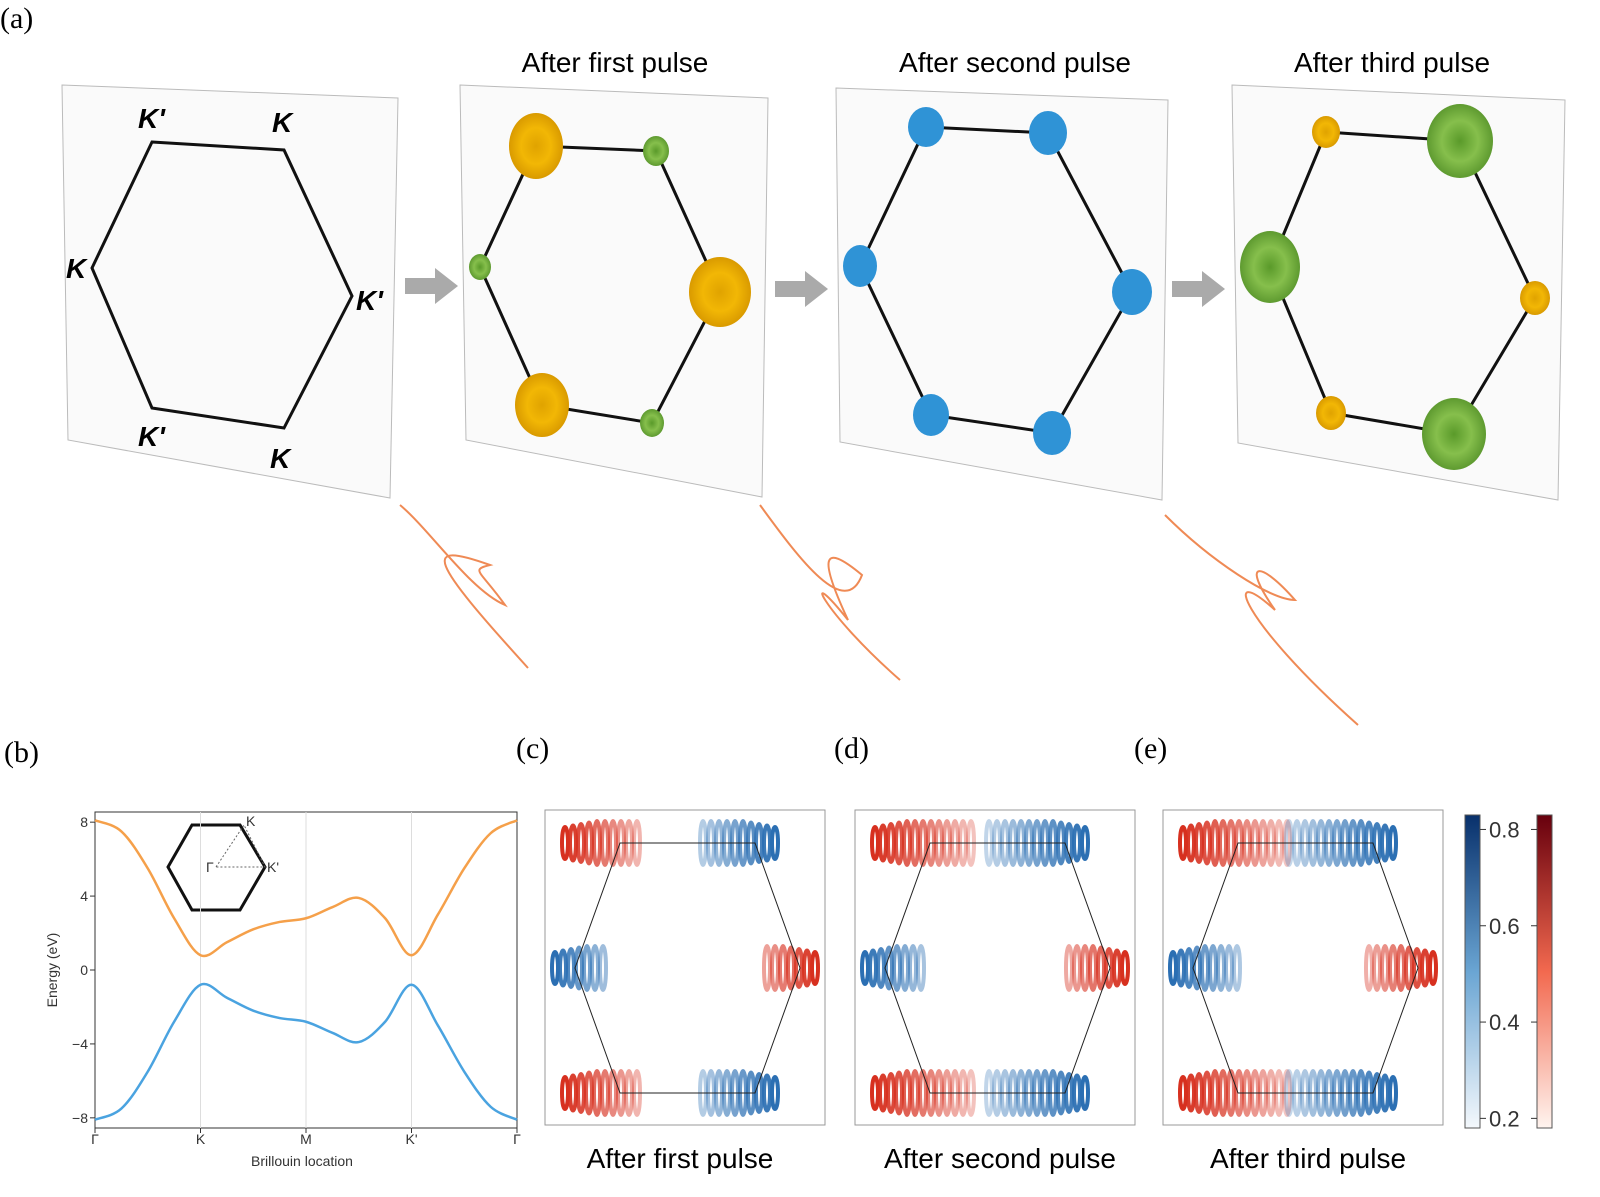 This screenshot has height=1197, width=1600. Describe the element at coordinates (532, 748) in the screenshot. I see `panel-label: (c)` at that location.